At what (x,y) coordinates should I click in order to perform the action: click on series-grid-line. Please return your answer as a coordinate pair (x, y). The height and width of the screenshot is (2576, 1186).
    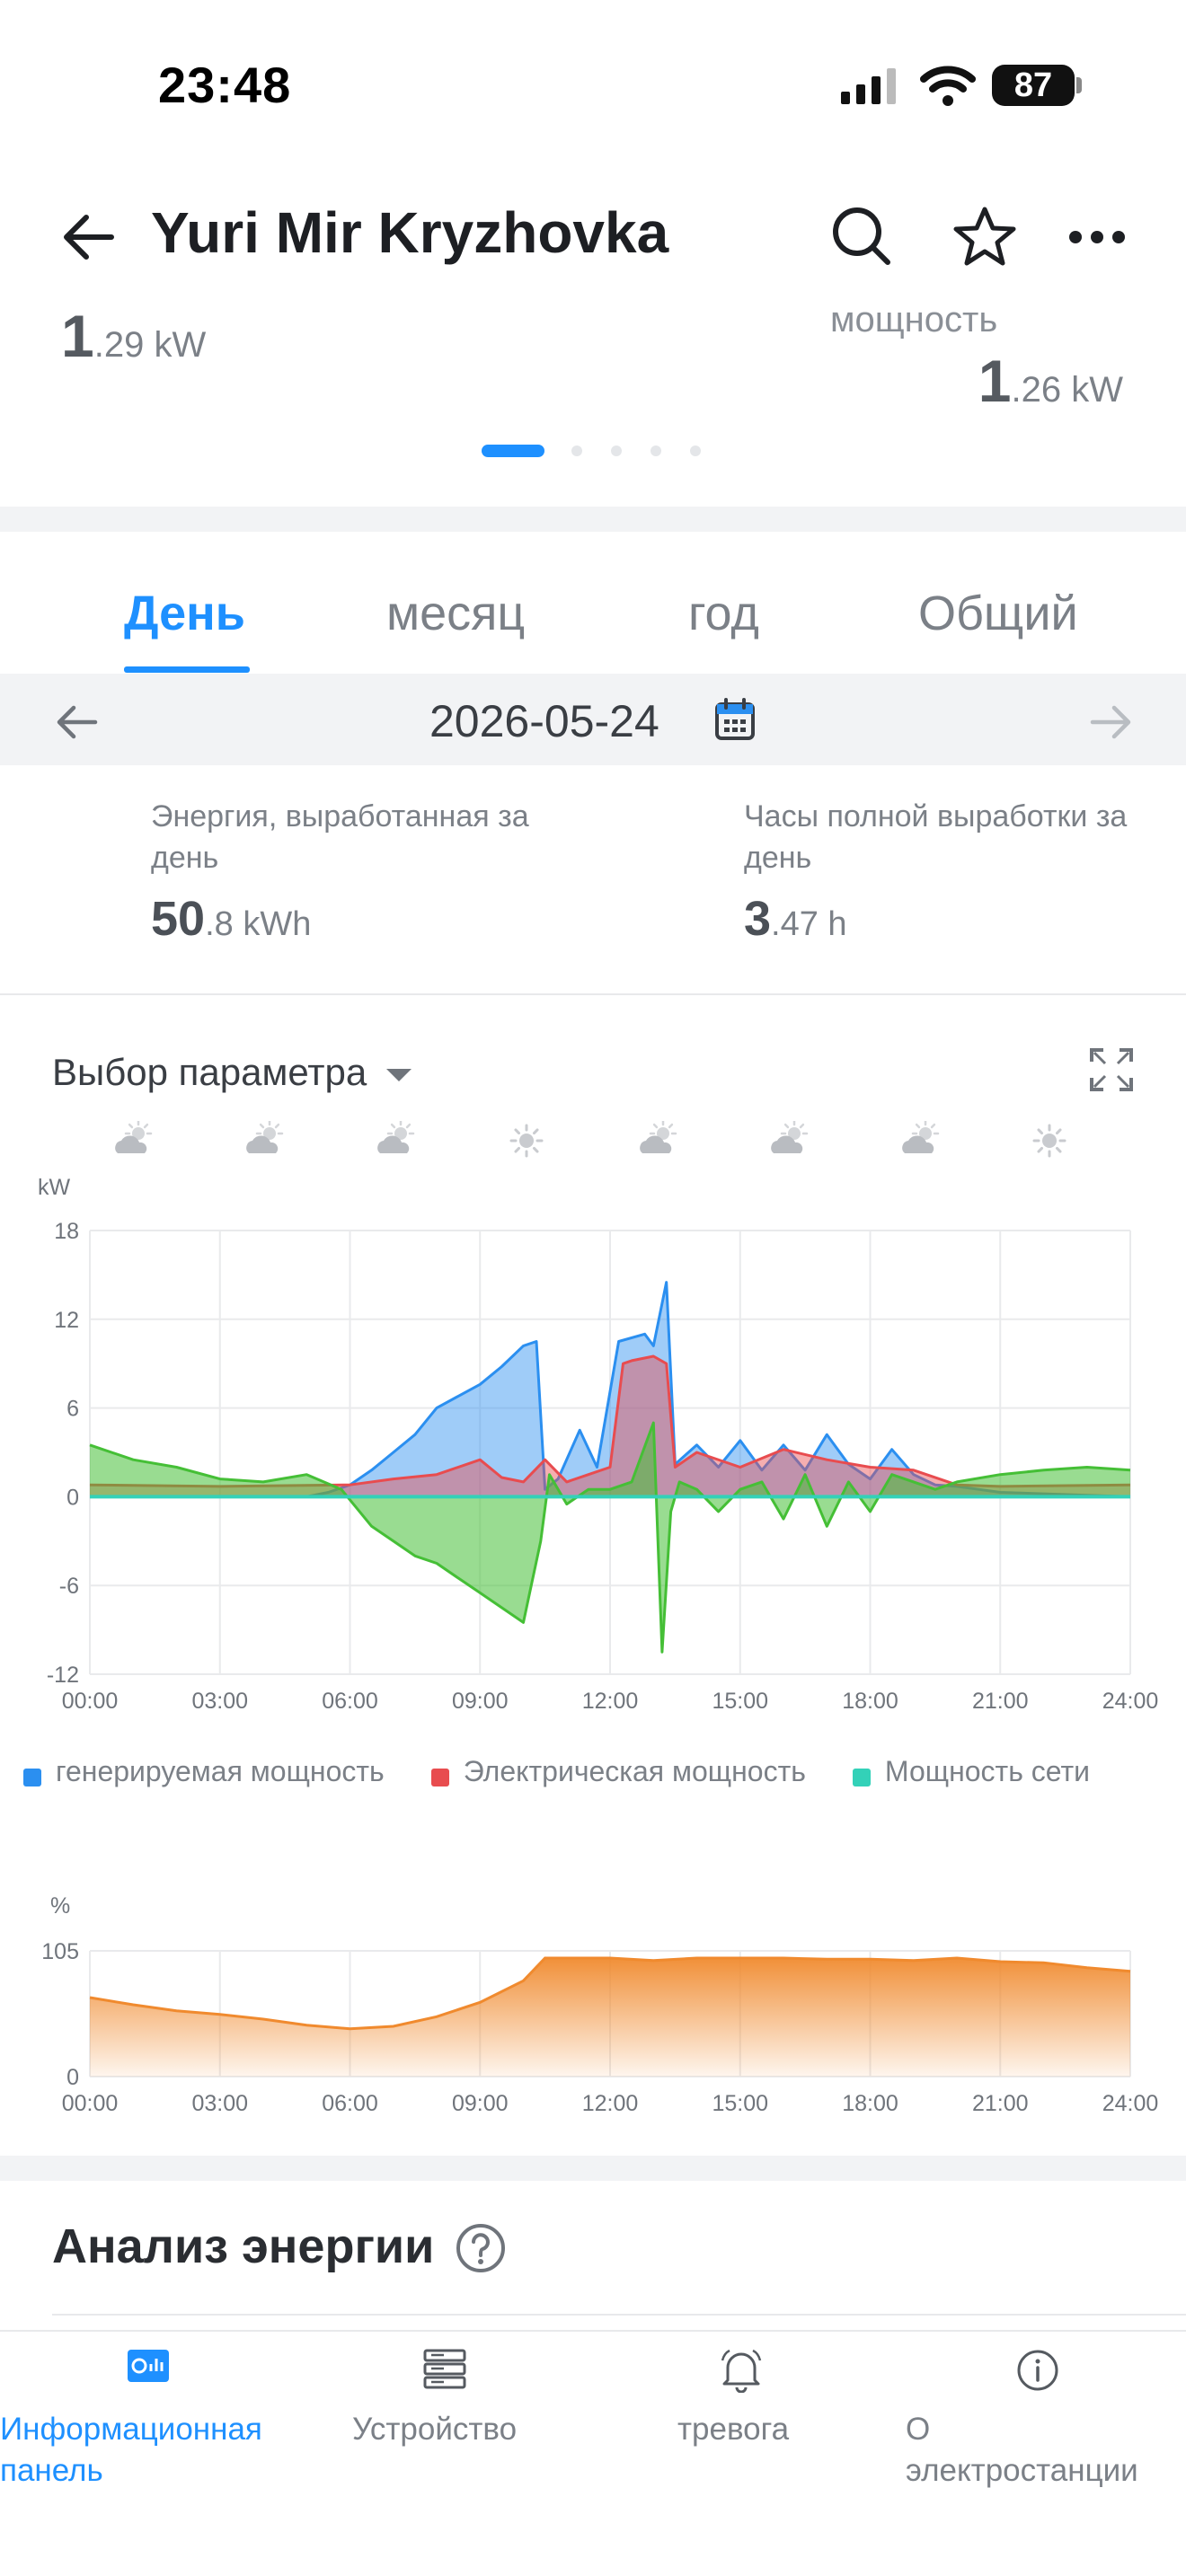
    Looking at the image, I should click on (610, 1537).